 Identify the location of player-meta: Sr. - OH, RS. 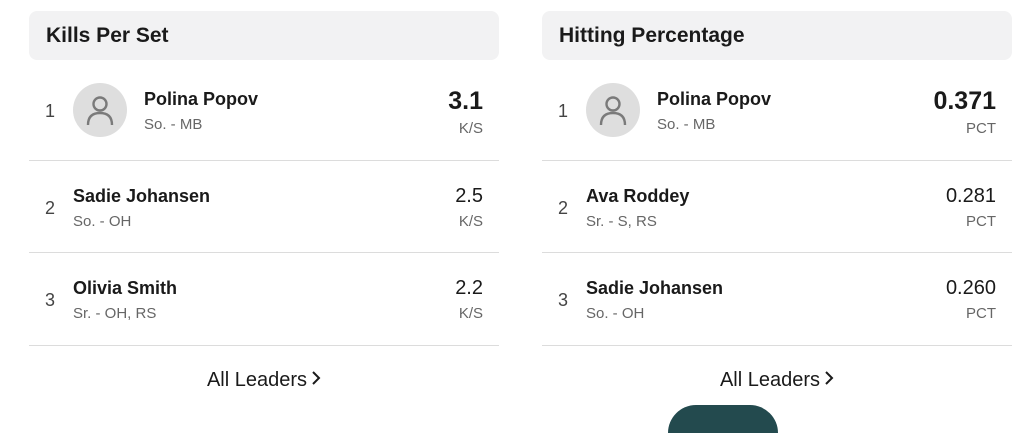
(115, 313).